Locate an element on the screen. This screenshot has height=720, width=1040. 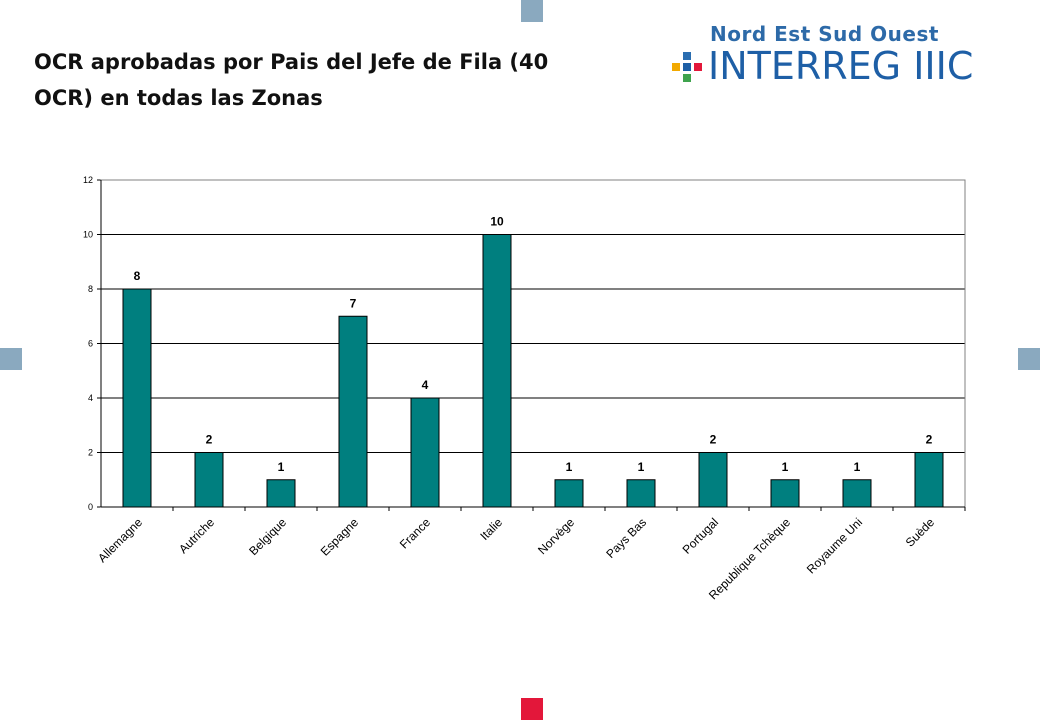
y-tick-label: 6 is located at coordinates (90, 344).